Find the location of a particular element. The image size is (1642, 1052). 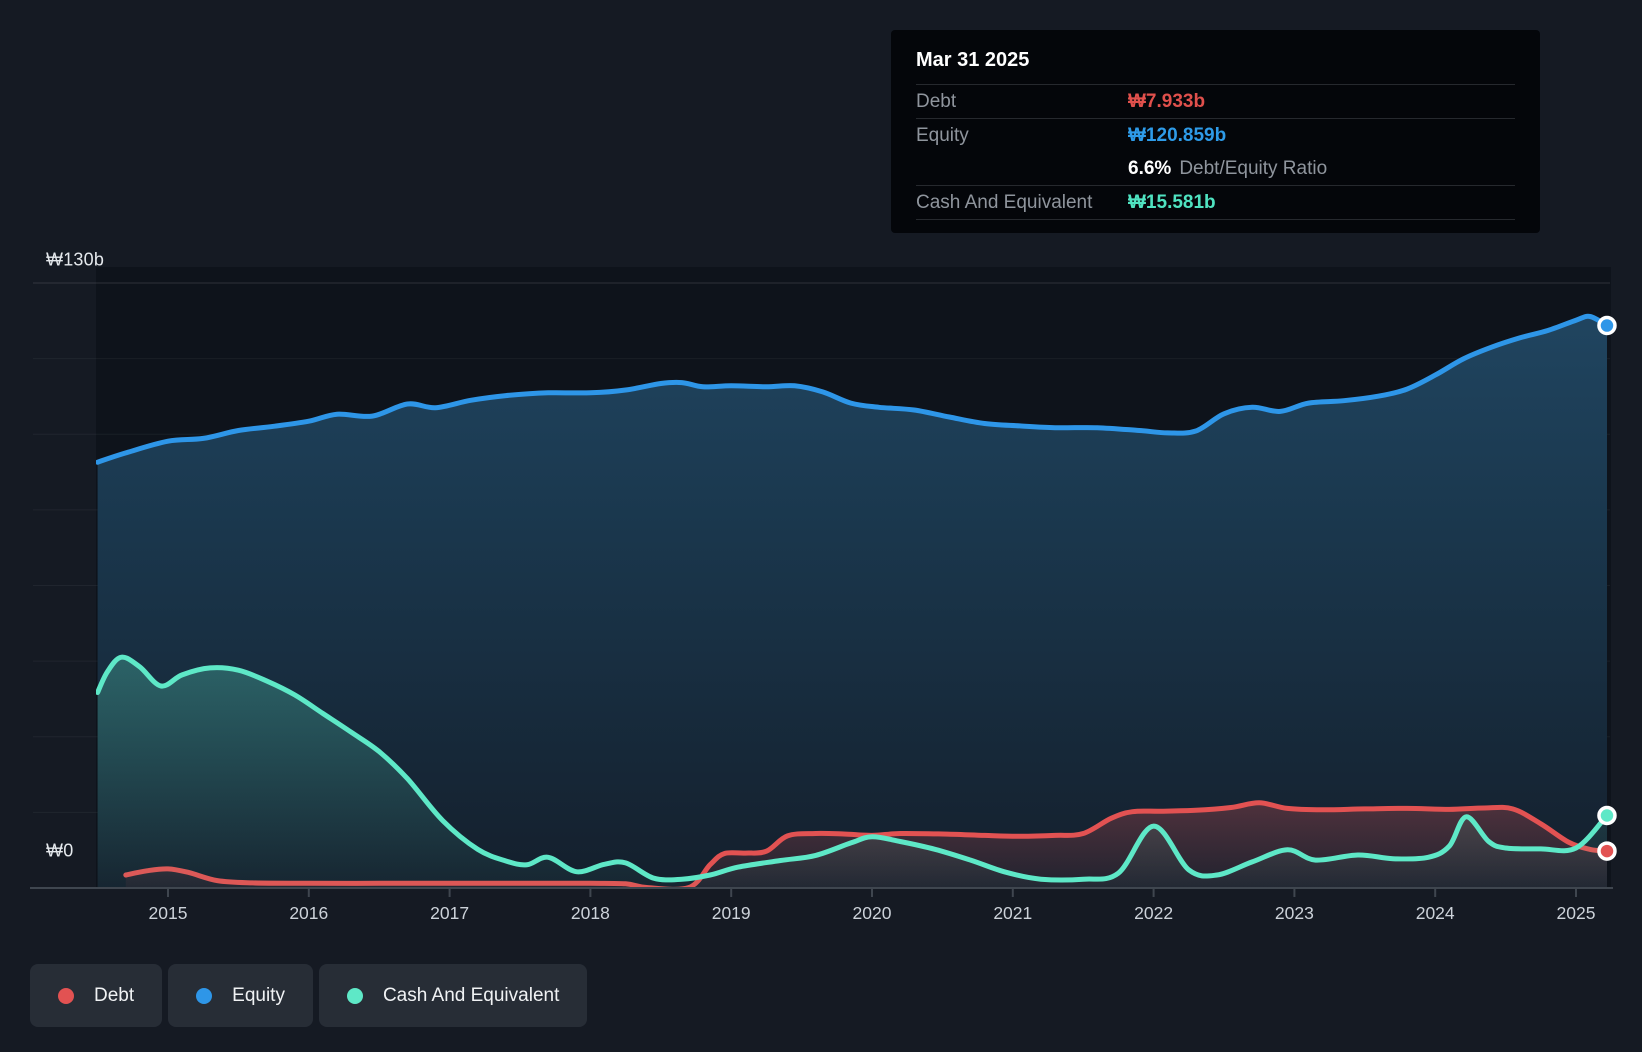

end-marker-equity is located at coordinates (1607, 325).